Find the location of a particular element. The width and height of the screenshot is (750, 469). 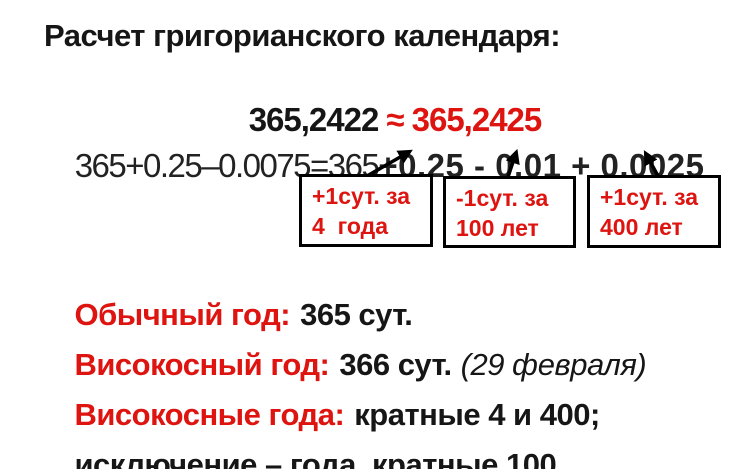

fact-label: Обычный год: is located at coordinates (182, 314).